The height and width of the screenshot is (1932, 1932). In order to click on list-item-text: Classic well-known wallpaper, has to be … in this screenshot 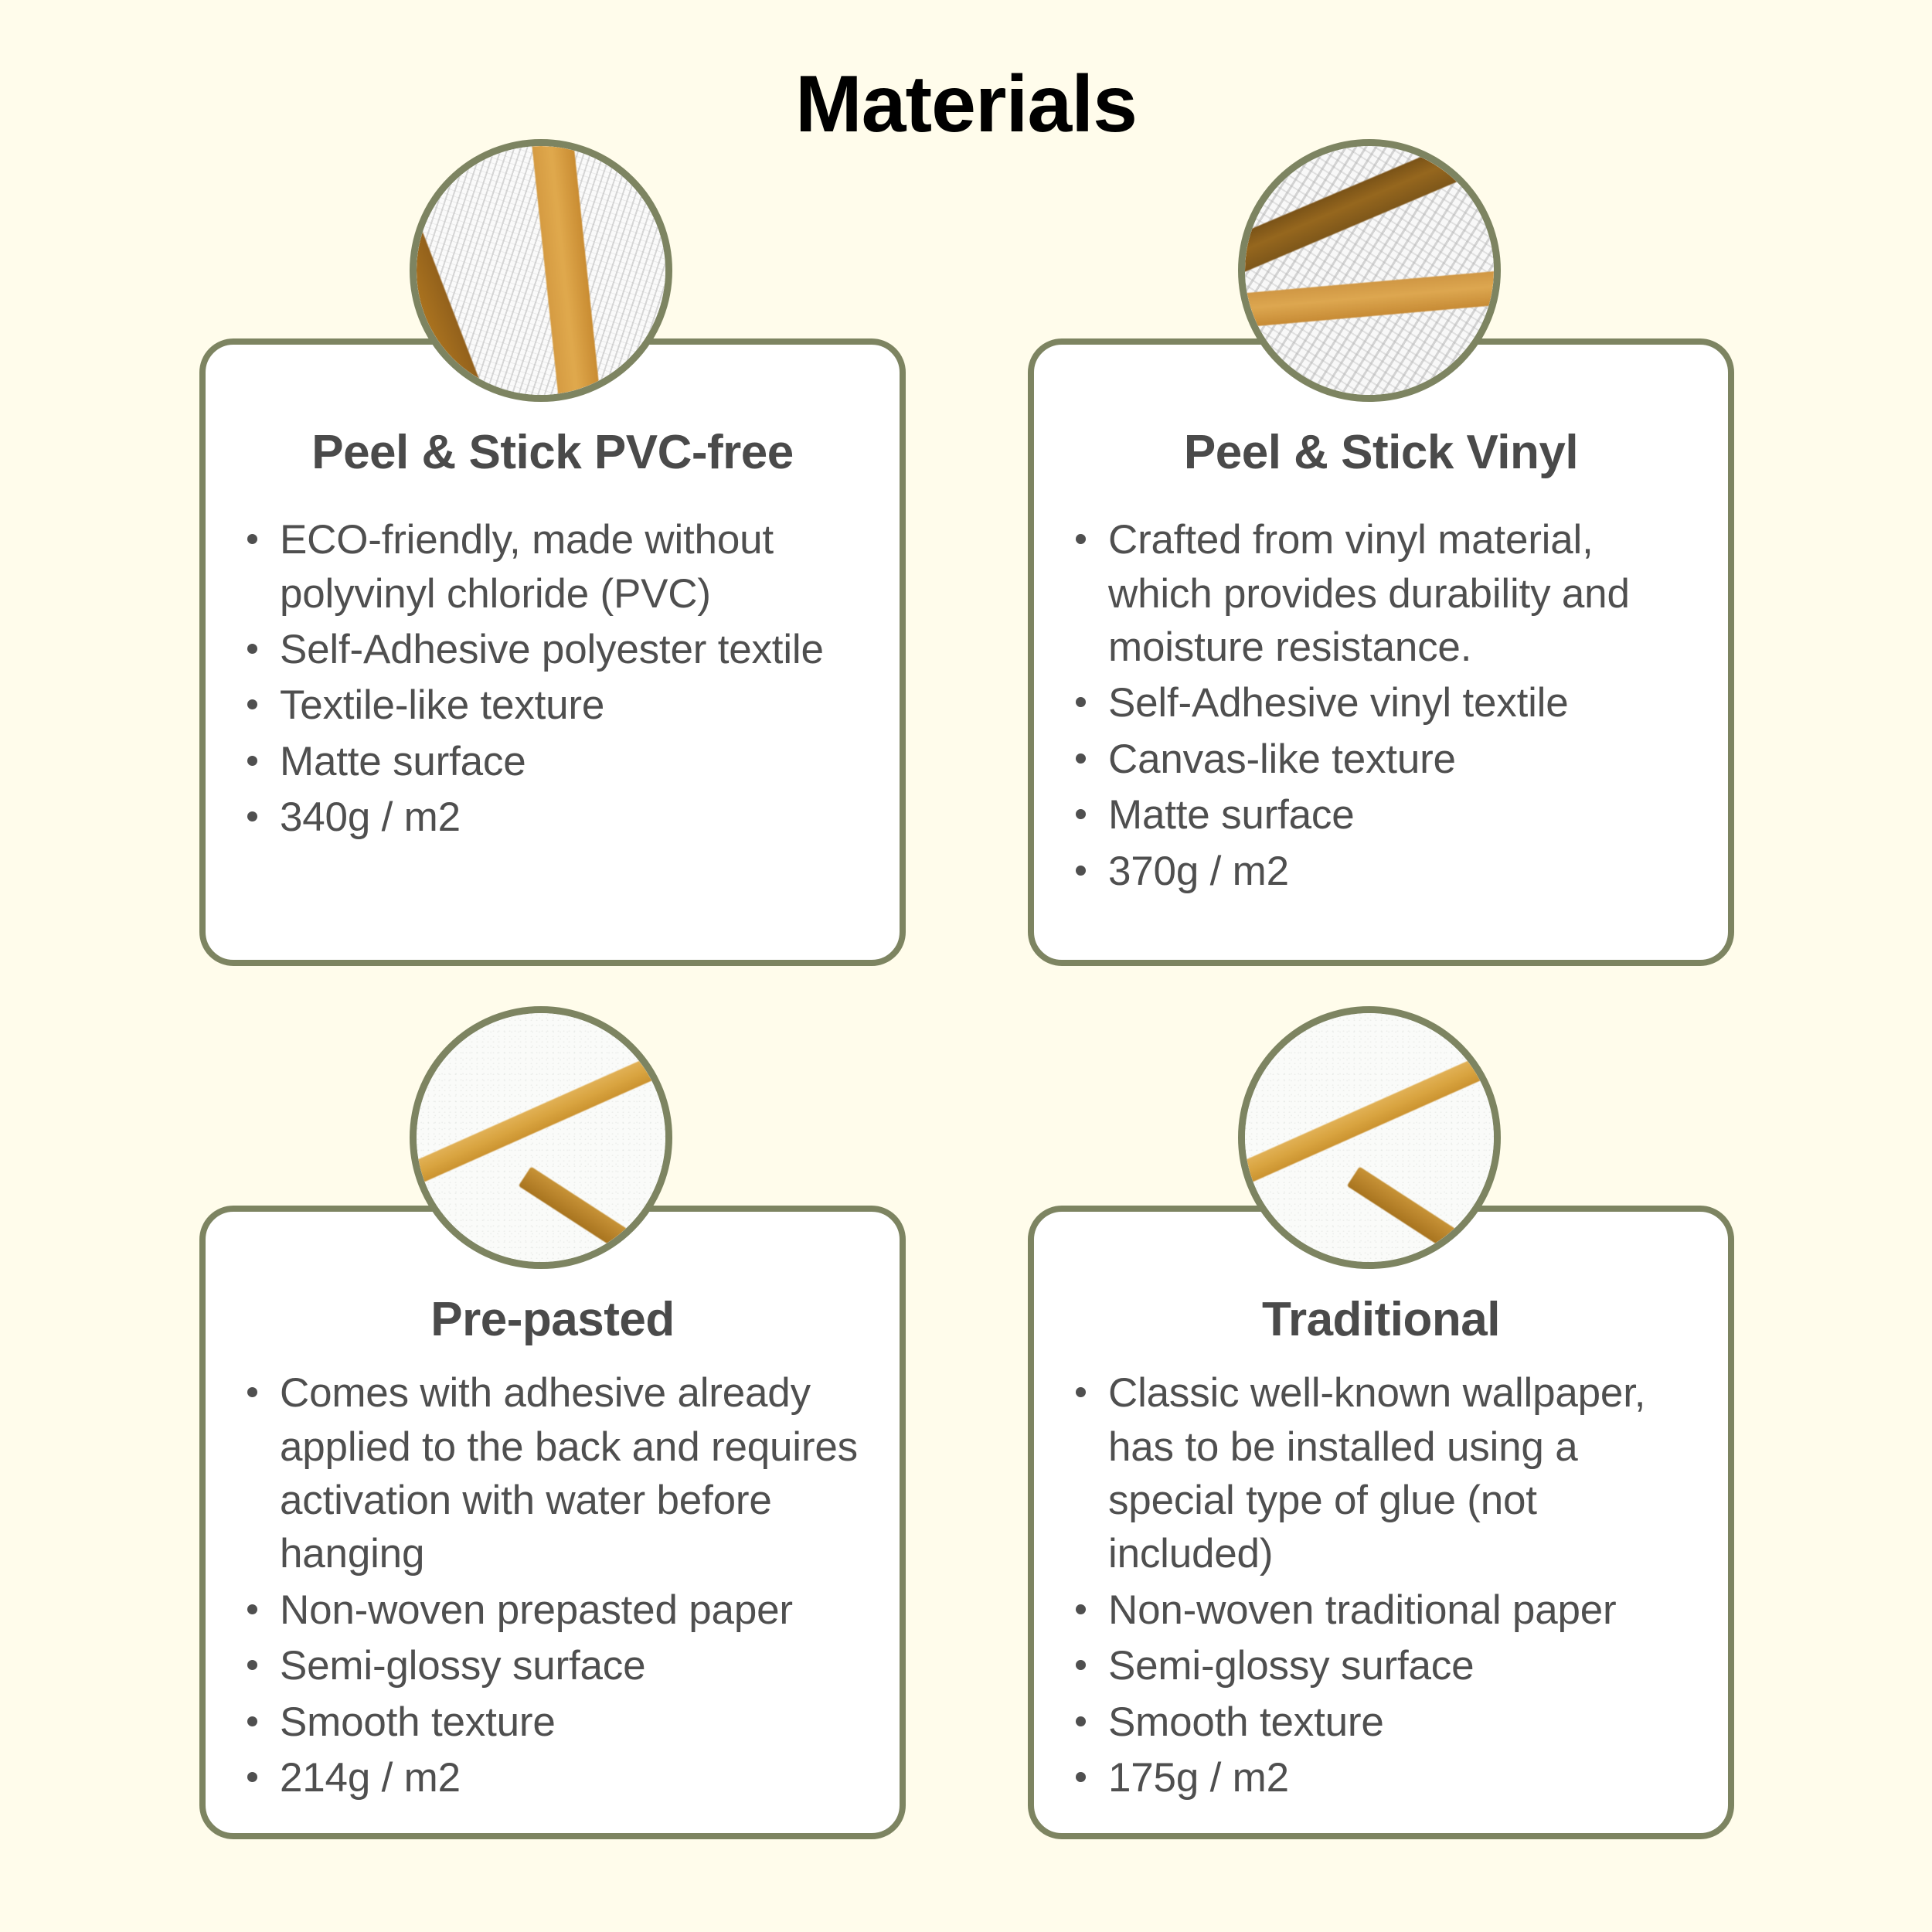, I will do `click(1377, 1474)`.